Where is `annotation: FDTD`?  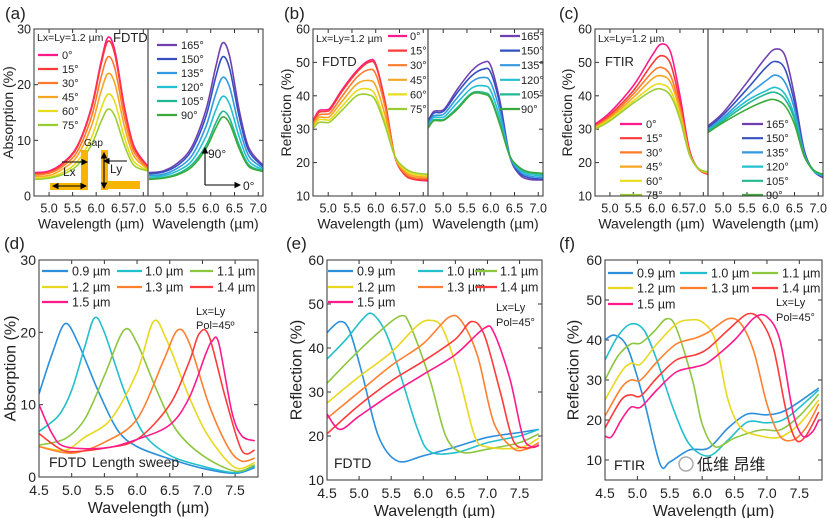 annotation: FDTD is located at coordinates (130, 37).